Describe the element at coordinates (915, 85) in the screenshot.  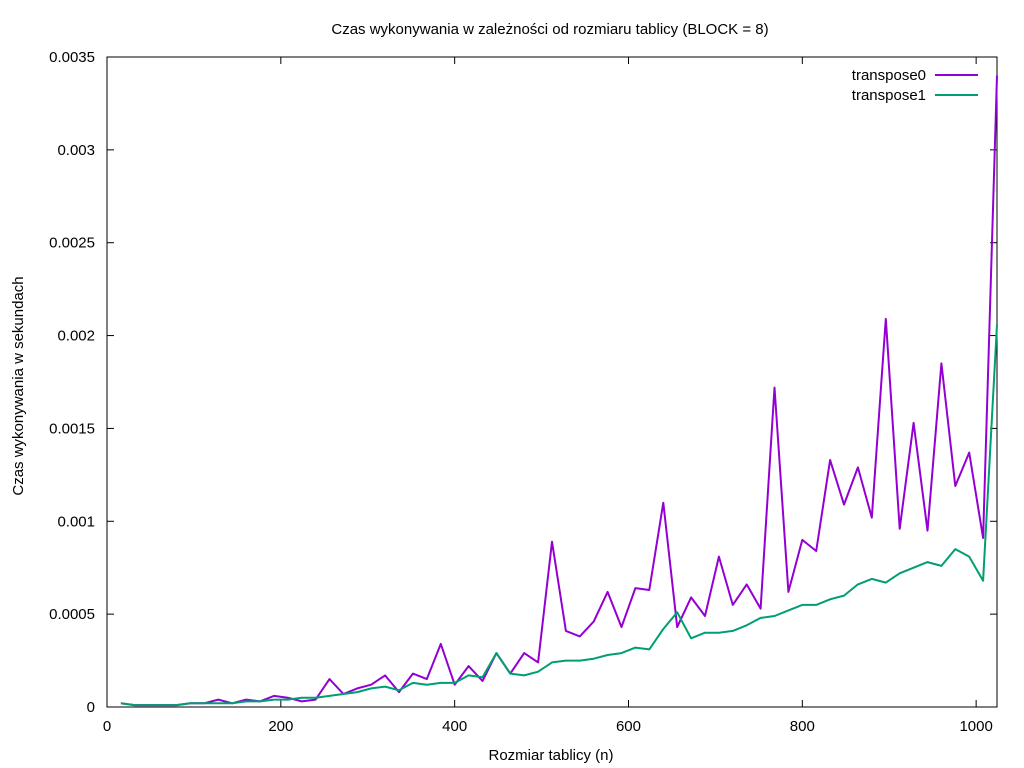
I see `legend: transpose0 transpose1` at that location.